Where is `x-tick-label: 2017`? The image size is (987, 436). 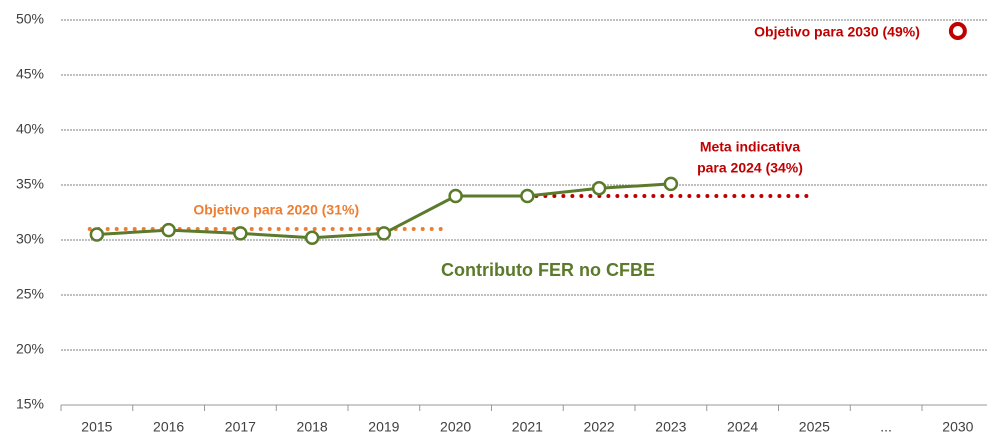
x-tick-label: 2017 is located at coordinates (240, 427).